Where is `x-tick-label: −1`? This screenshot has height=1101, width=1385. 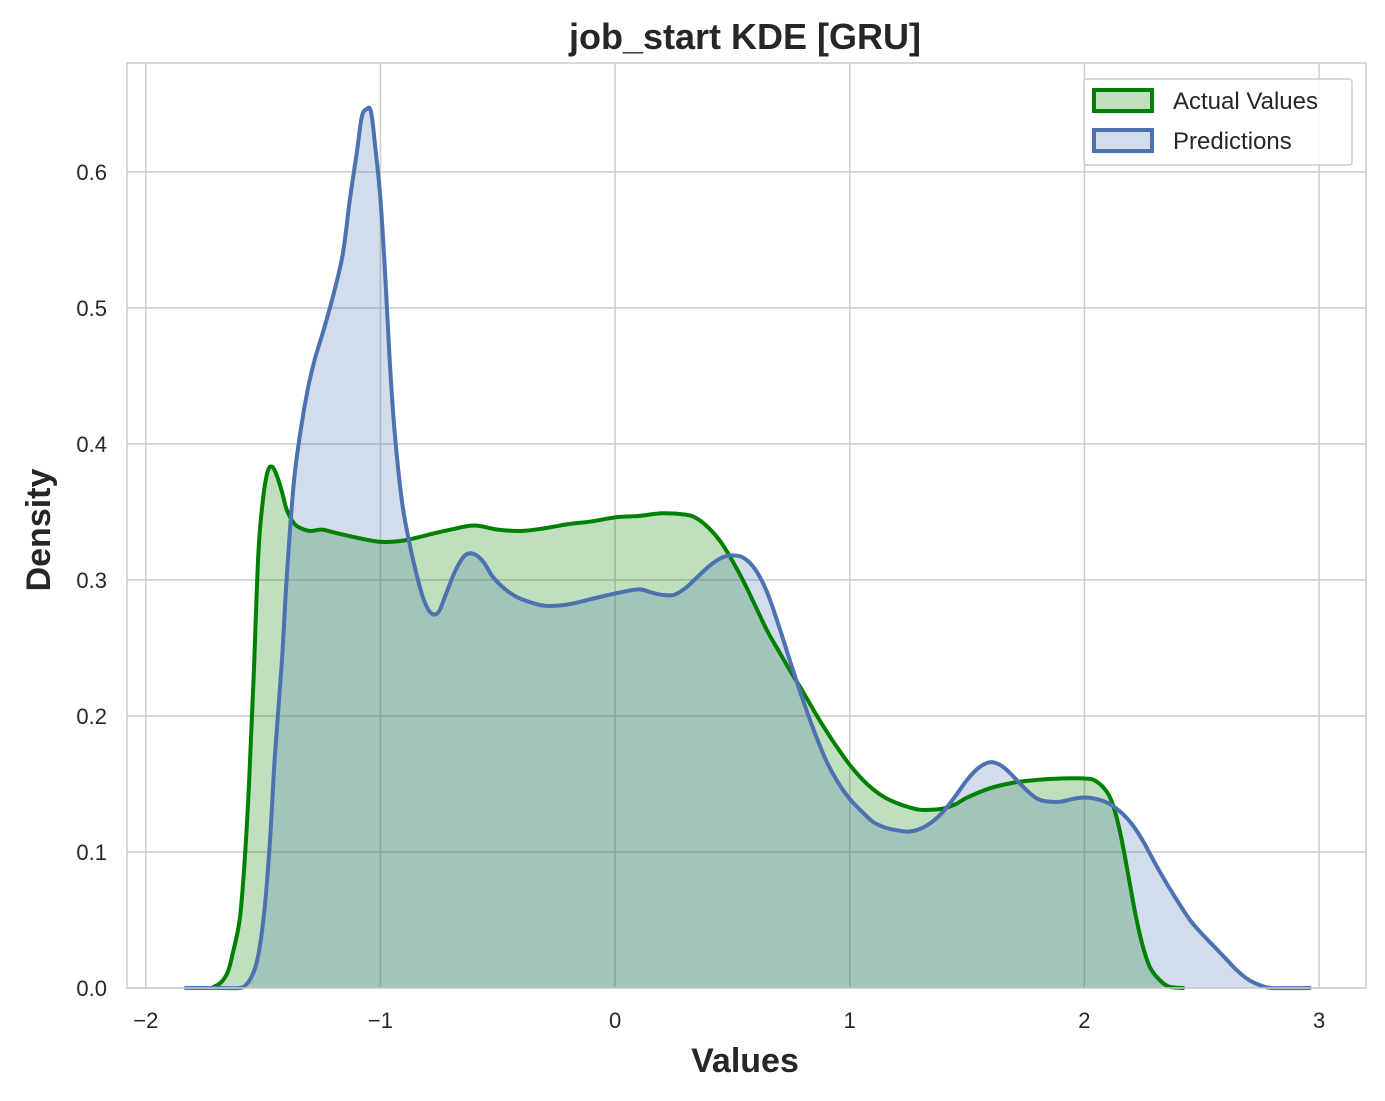
x-tick-label: −1 is located at coordinates (380, 1020).